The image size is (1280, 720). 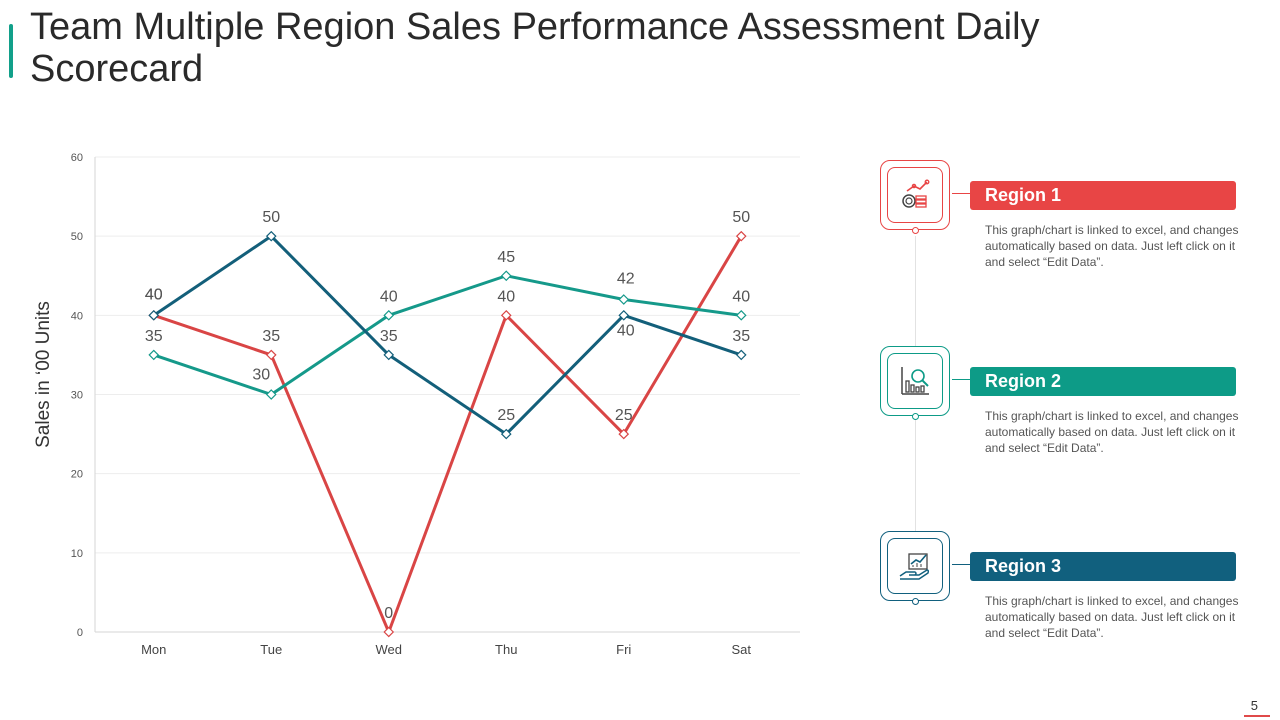 What do you see at coordinates (261, 375) in the screenshot?
I see `data-label: 30` at bounding box center [261, 375].